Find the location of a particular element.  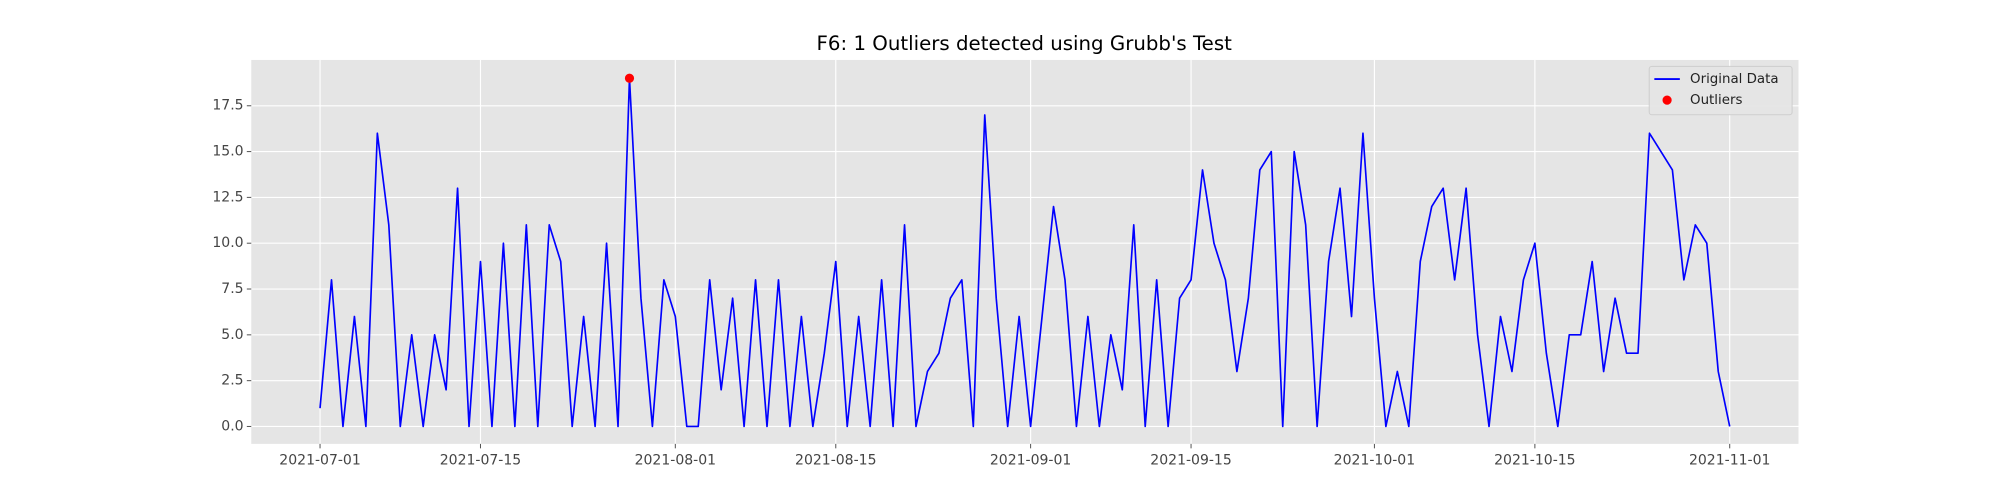

outlier-point is located at coordinates (629, 78).